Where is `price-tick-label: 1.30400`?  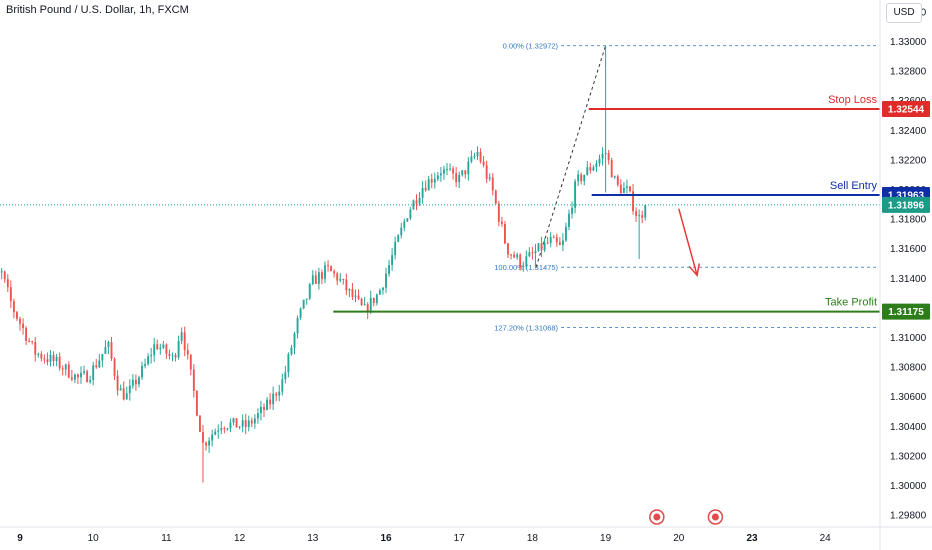 price-tick-label: 1.30400 is located at coordinates (908, 427).